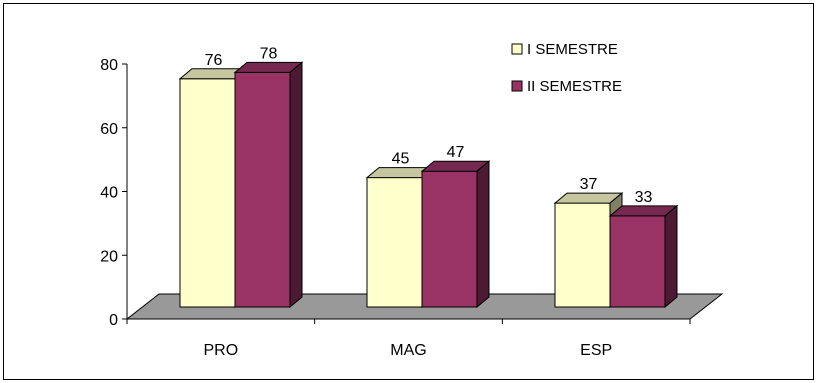 The width and height of the screenshot is (817, 383). What do you see at coordinates (109, 256) in the screenshot?
I see `y-tick-label: 20` at bounding box center [109, 256].